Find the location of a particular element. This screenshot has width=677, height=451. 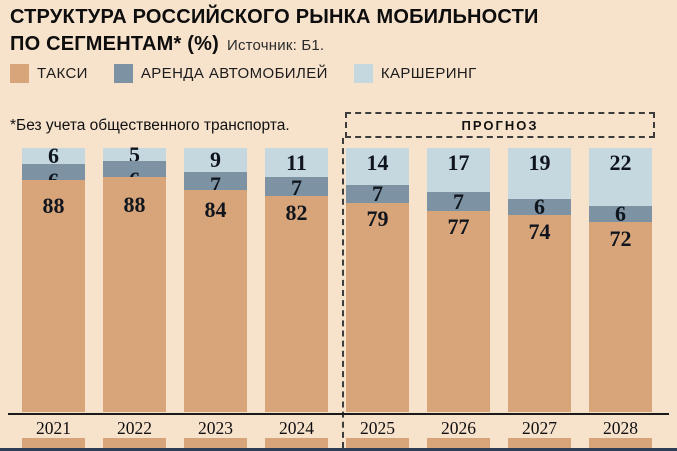

bar-column-2024: 11 7 82 2024 is located at coordinates (296, 298).